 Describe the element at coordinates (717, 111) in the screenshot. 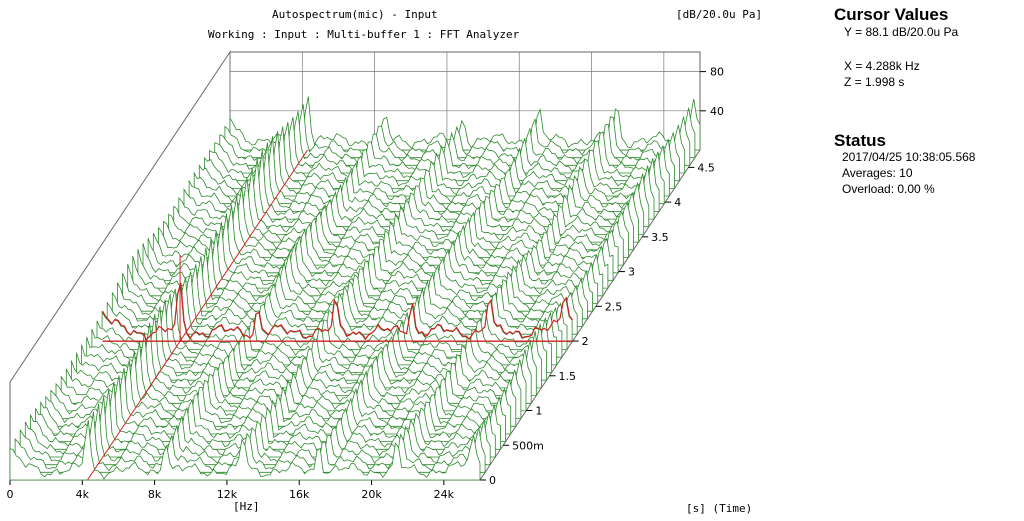

I see `y-tick-label: 40` at that location.